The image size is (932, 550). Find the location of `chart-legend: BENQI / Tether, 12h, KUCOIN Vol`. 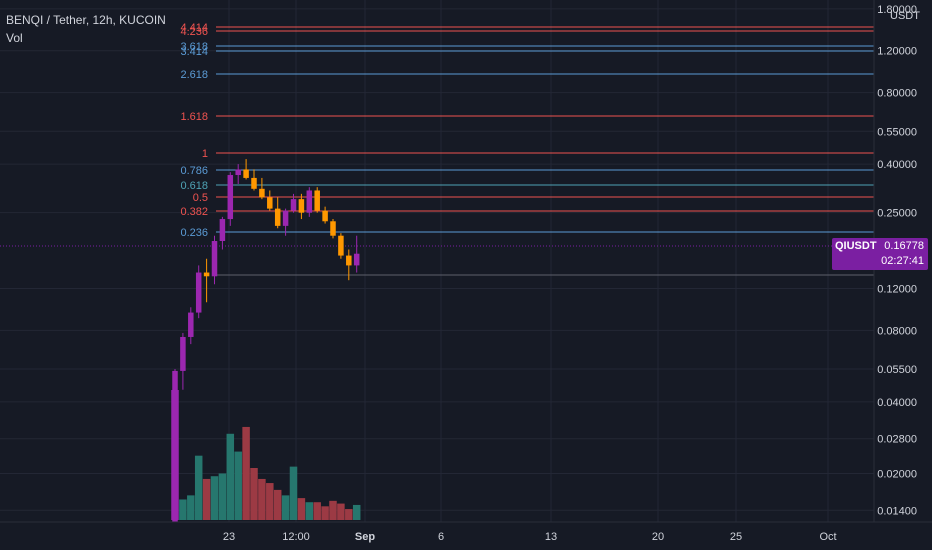

chart-legend: BENQI / Tether, 12h, KUCOIN Vol is located at coordinates (86, 29).